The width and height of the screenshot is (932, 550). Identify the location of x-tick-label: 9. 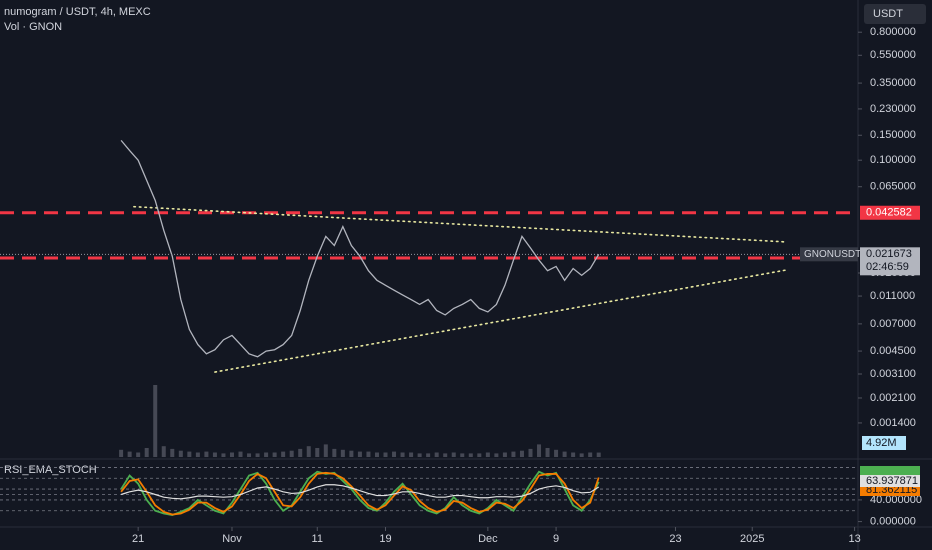
(556, 539).